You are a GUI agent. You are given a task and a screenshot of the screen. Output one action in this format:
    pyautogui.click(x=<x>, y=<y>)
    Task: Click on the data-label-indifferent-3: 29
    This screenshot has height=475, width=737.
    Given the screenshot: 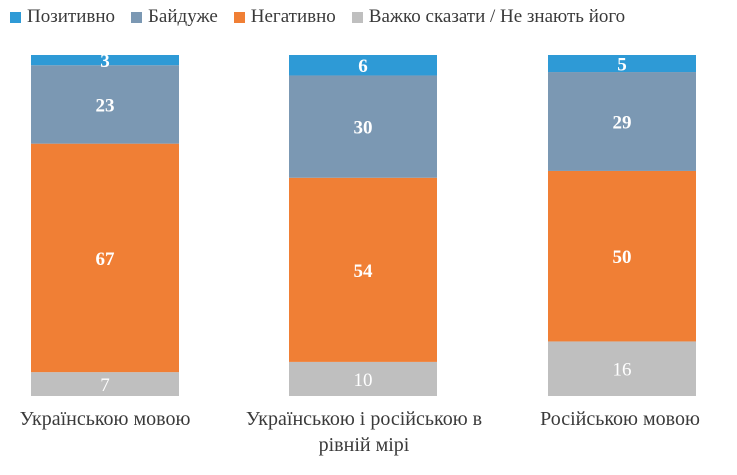 What is the action you would take?
    pyautogui.click(x=622, y=122)
    